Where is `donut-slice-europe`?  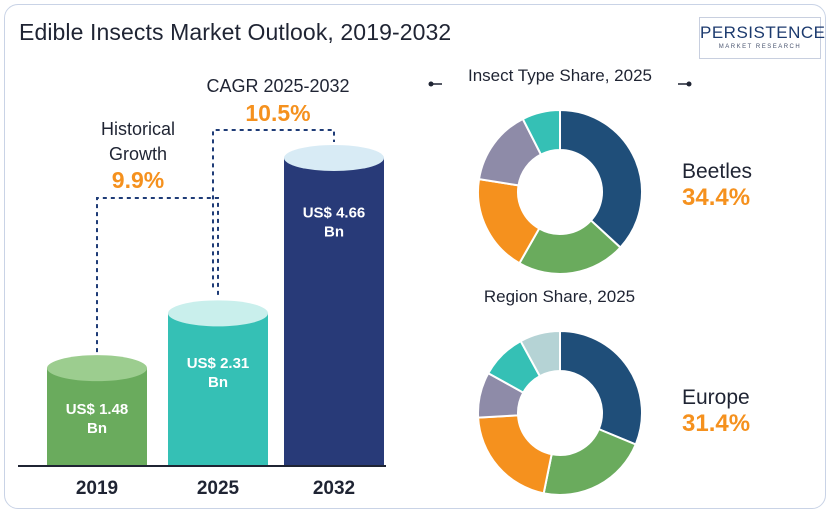 donut-slice-europe is located at coordinates (601, 387).